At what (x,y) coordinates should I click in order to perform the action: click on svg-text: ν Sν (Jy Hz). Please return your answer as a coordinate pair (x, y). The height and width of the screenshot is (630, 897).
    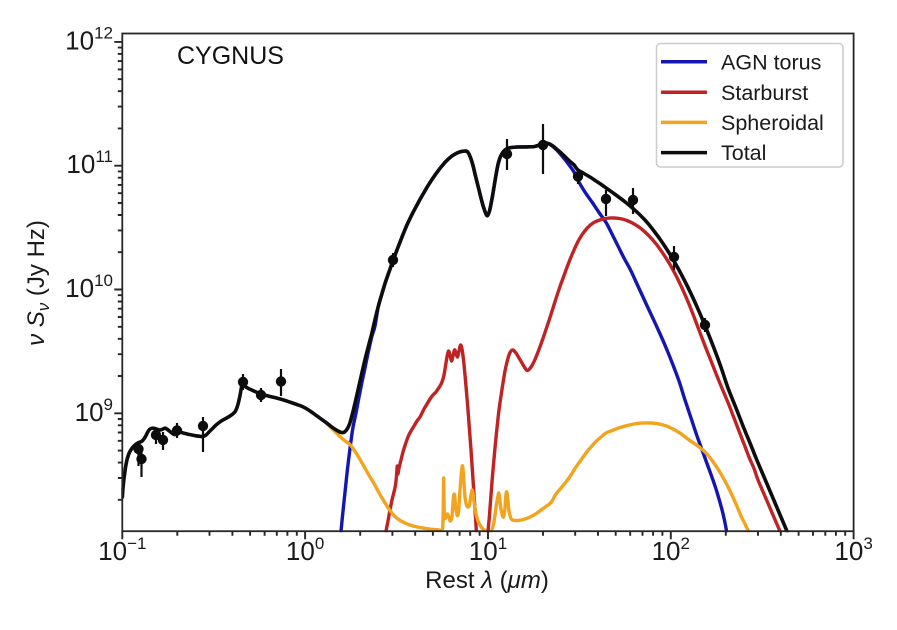
    Looking at the image, I should click on (38, 283).